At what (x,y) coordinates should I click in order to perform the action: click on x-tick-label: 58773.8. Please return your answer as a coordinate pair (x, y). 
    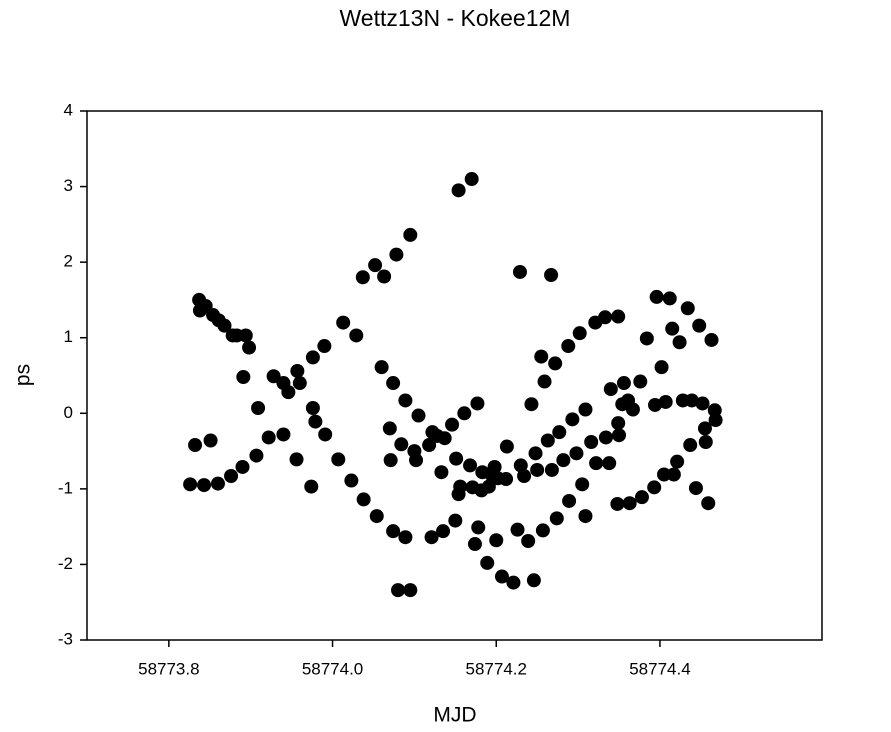
    Looking at the image, I should click on (168, 668).